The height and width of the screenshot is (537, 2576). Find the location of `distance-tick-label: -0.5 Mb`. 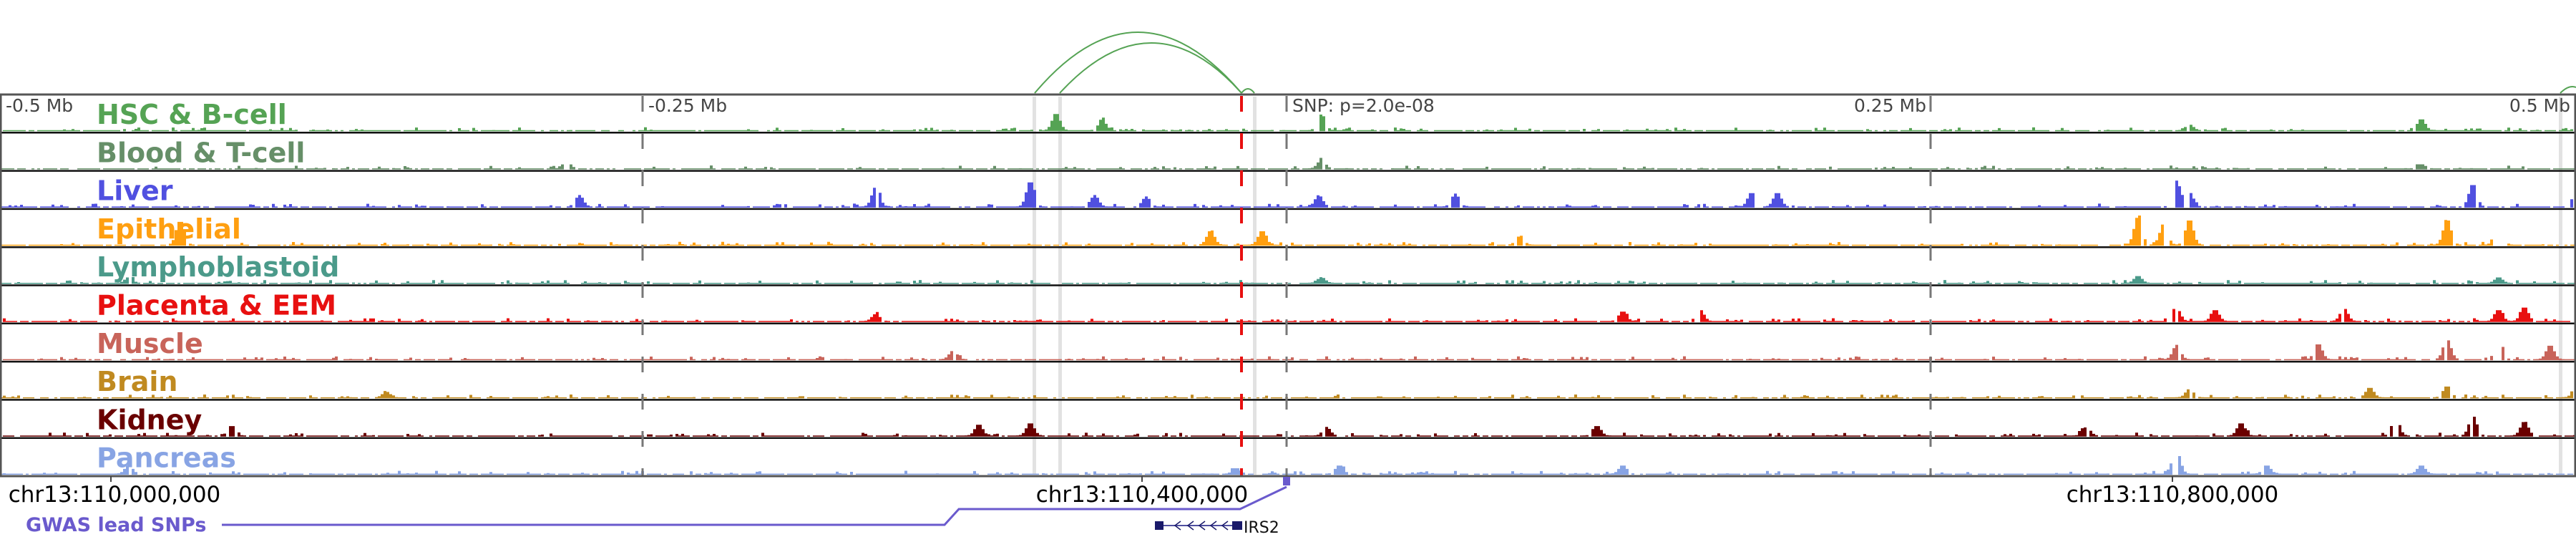

distance-tick-label: -0.5 Mb is located at coordinates (39, 105).